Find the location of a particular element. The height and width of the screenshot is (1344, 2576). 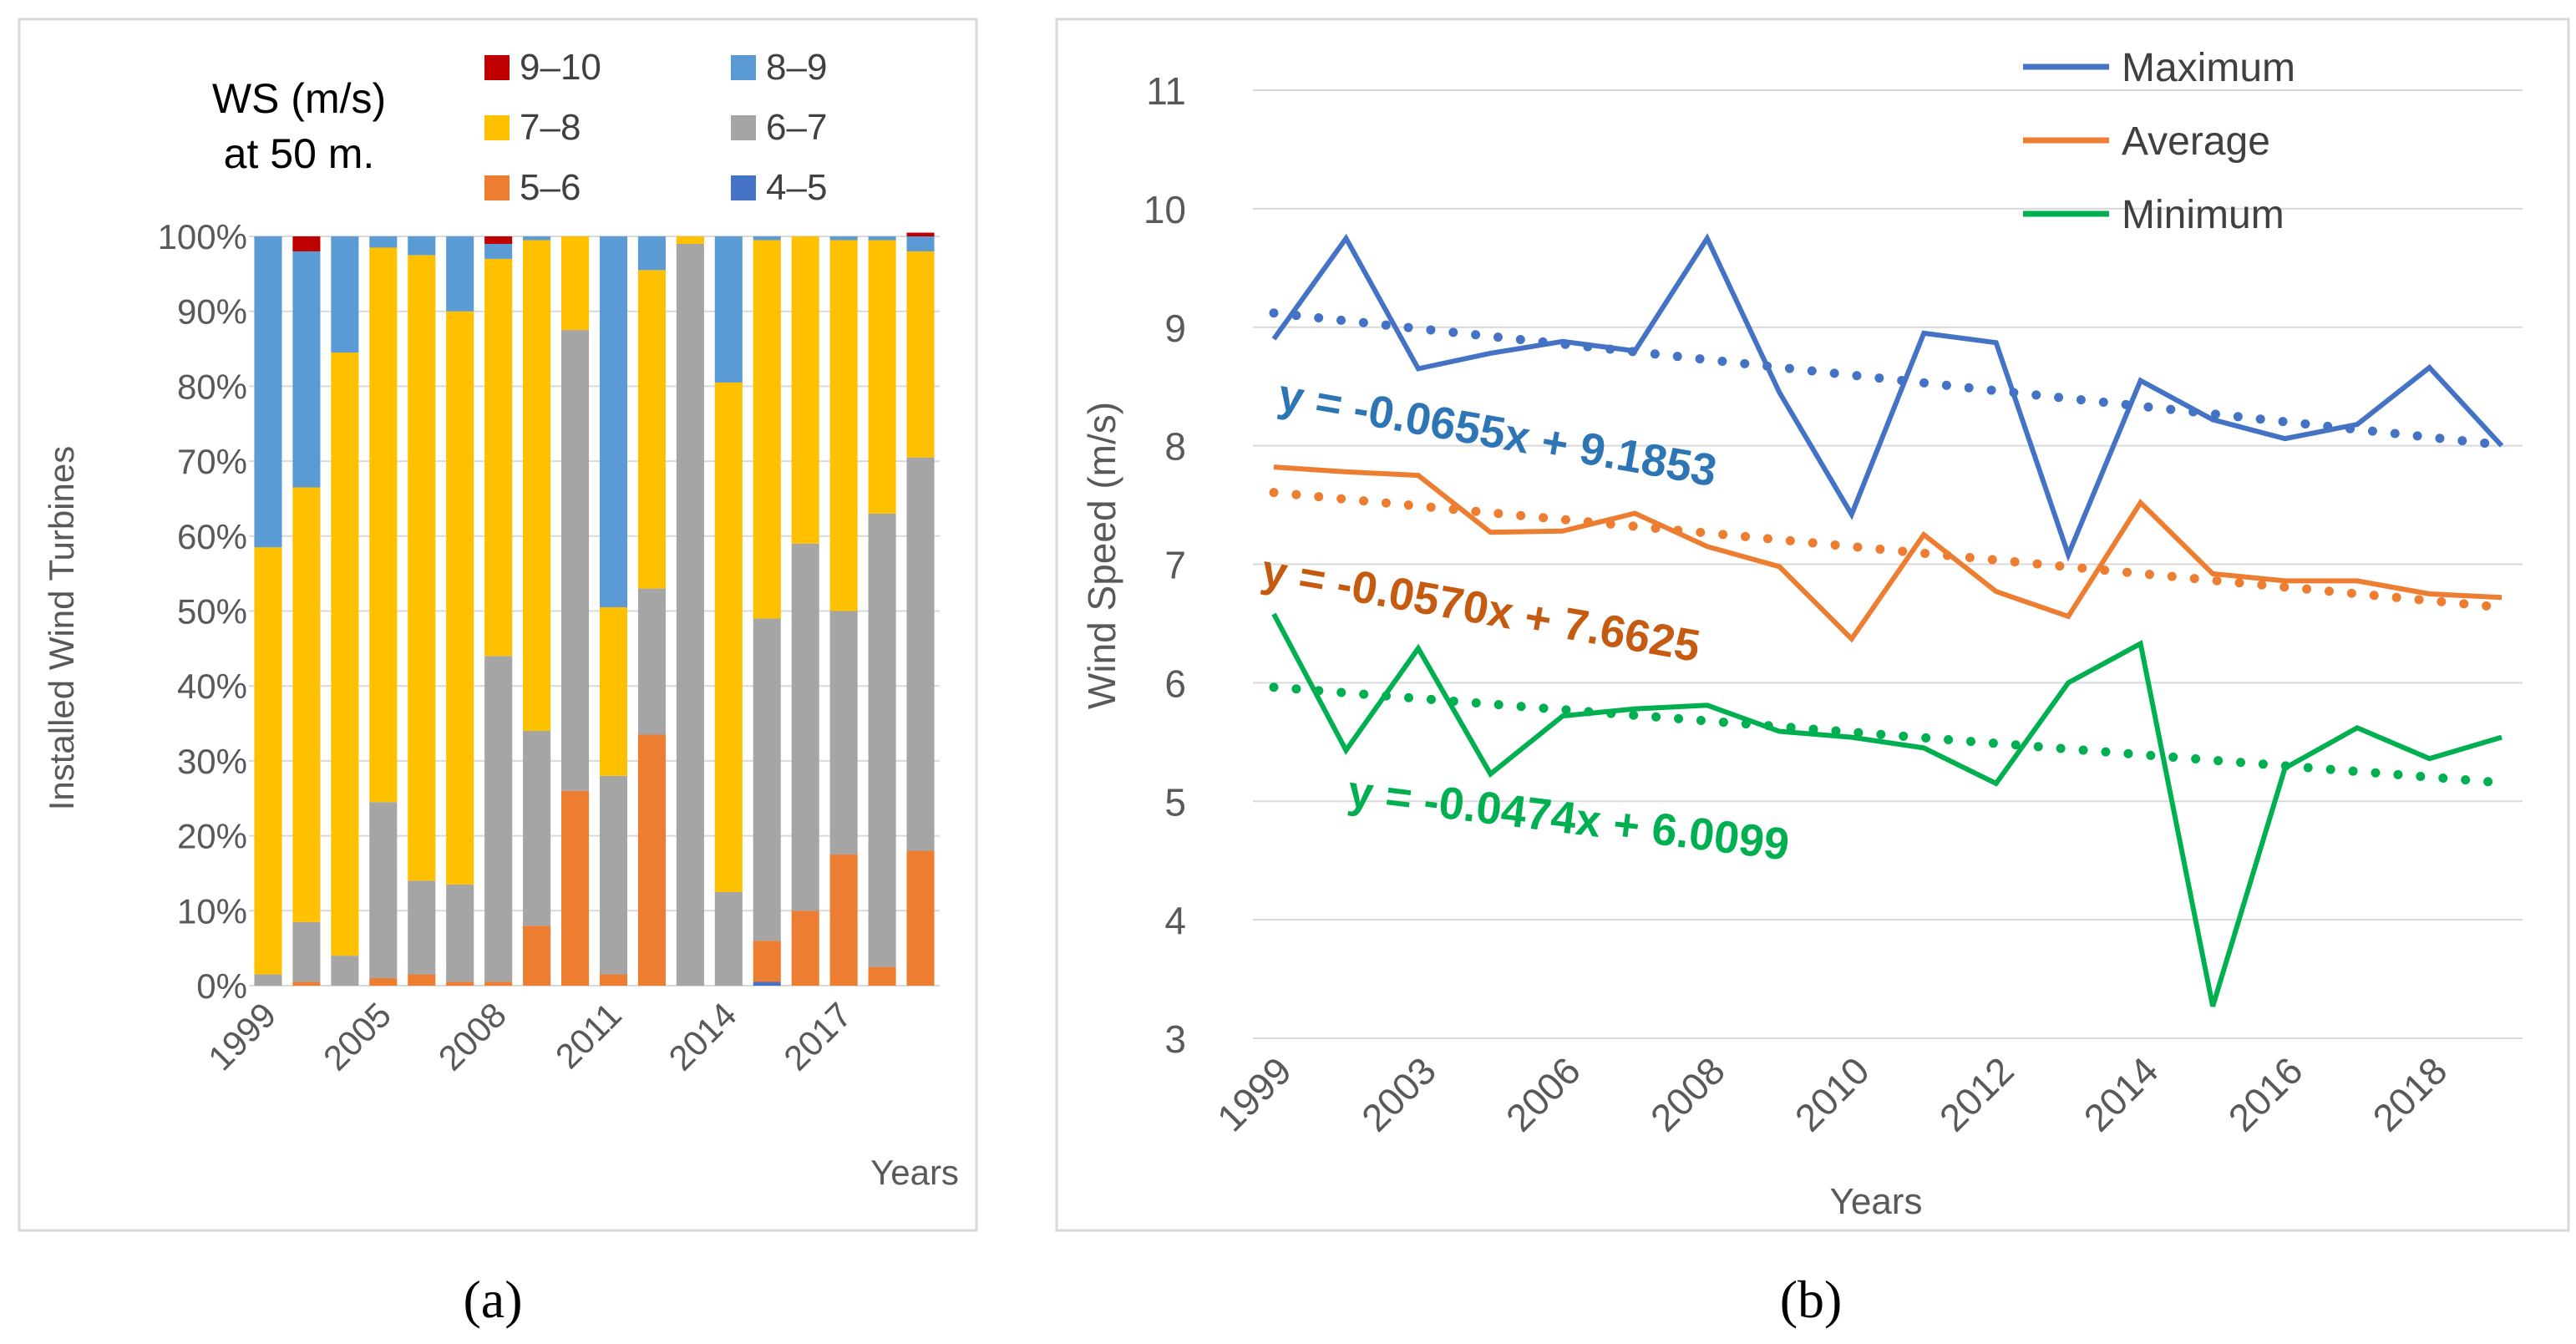

b-y-tick-labels: 3 4 5 6 7 8 9 10 11 is located at coordinates (1164, 565).